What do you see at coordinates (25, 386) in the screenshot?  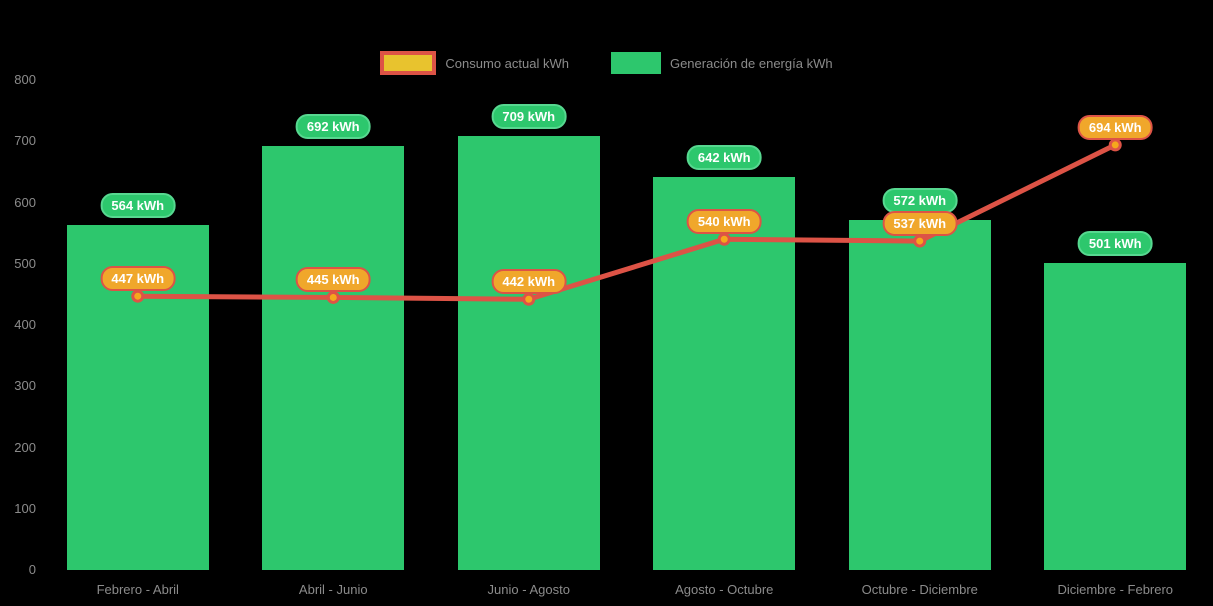 I see `y-tick-label: 300` at bounding box center [25, 386].